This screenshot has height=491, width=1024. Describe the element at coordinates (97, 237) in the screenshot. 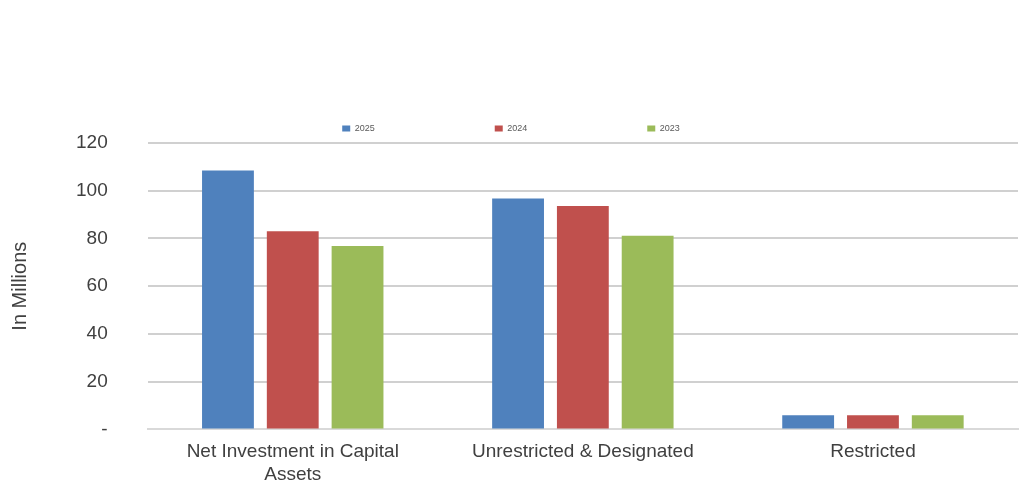

I see `y-tick-label: 80` at that location.